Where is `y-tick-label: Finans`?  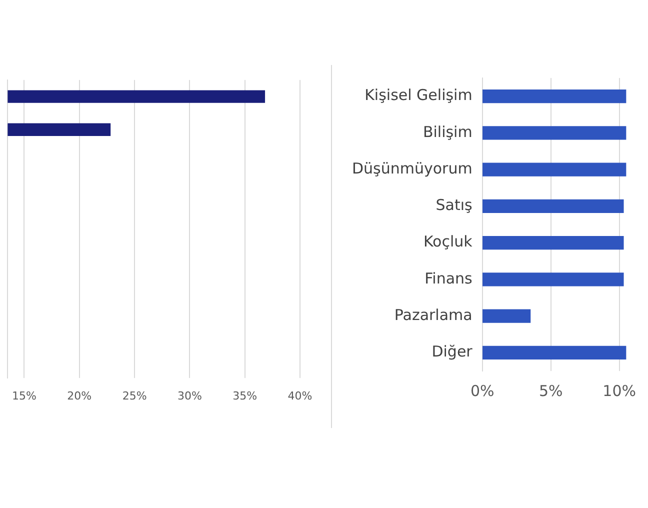
y-tick-label: Finans is located at coordinates (448, 278).